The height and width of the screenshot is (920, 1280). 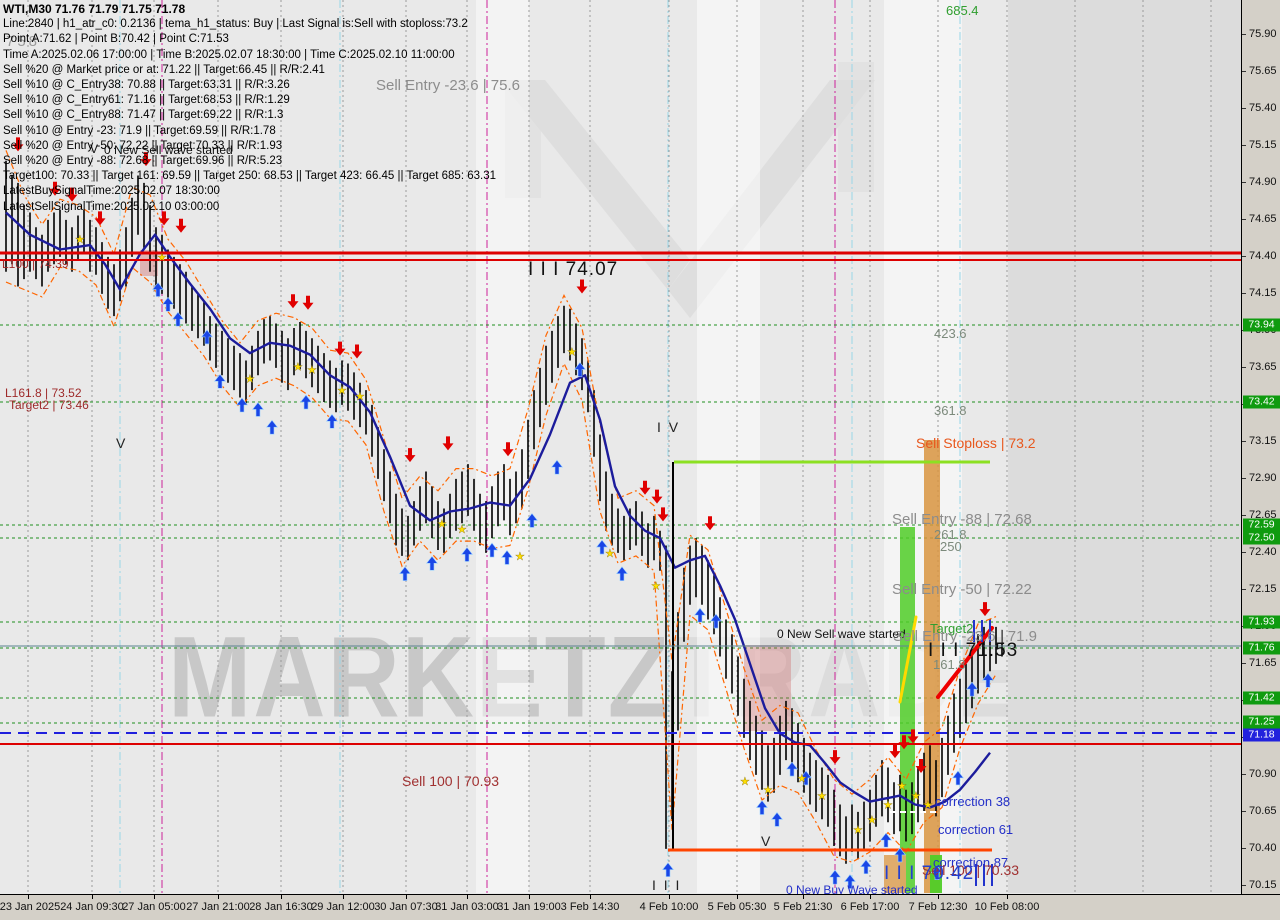 I want to click on time-tick-label: 4 Feb 10:00, so click(x=669, y=907).